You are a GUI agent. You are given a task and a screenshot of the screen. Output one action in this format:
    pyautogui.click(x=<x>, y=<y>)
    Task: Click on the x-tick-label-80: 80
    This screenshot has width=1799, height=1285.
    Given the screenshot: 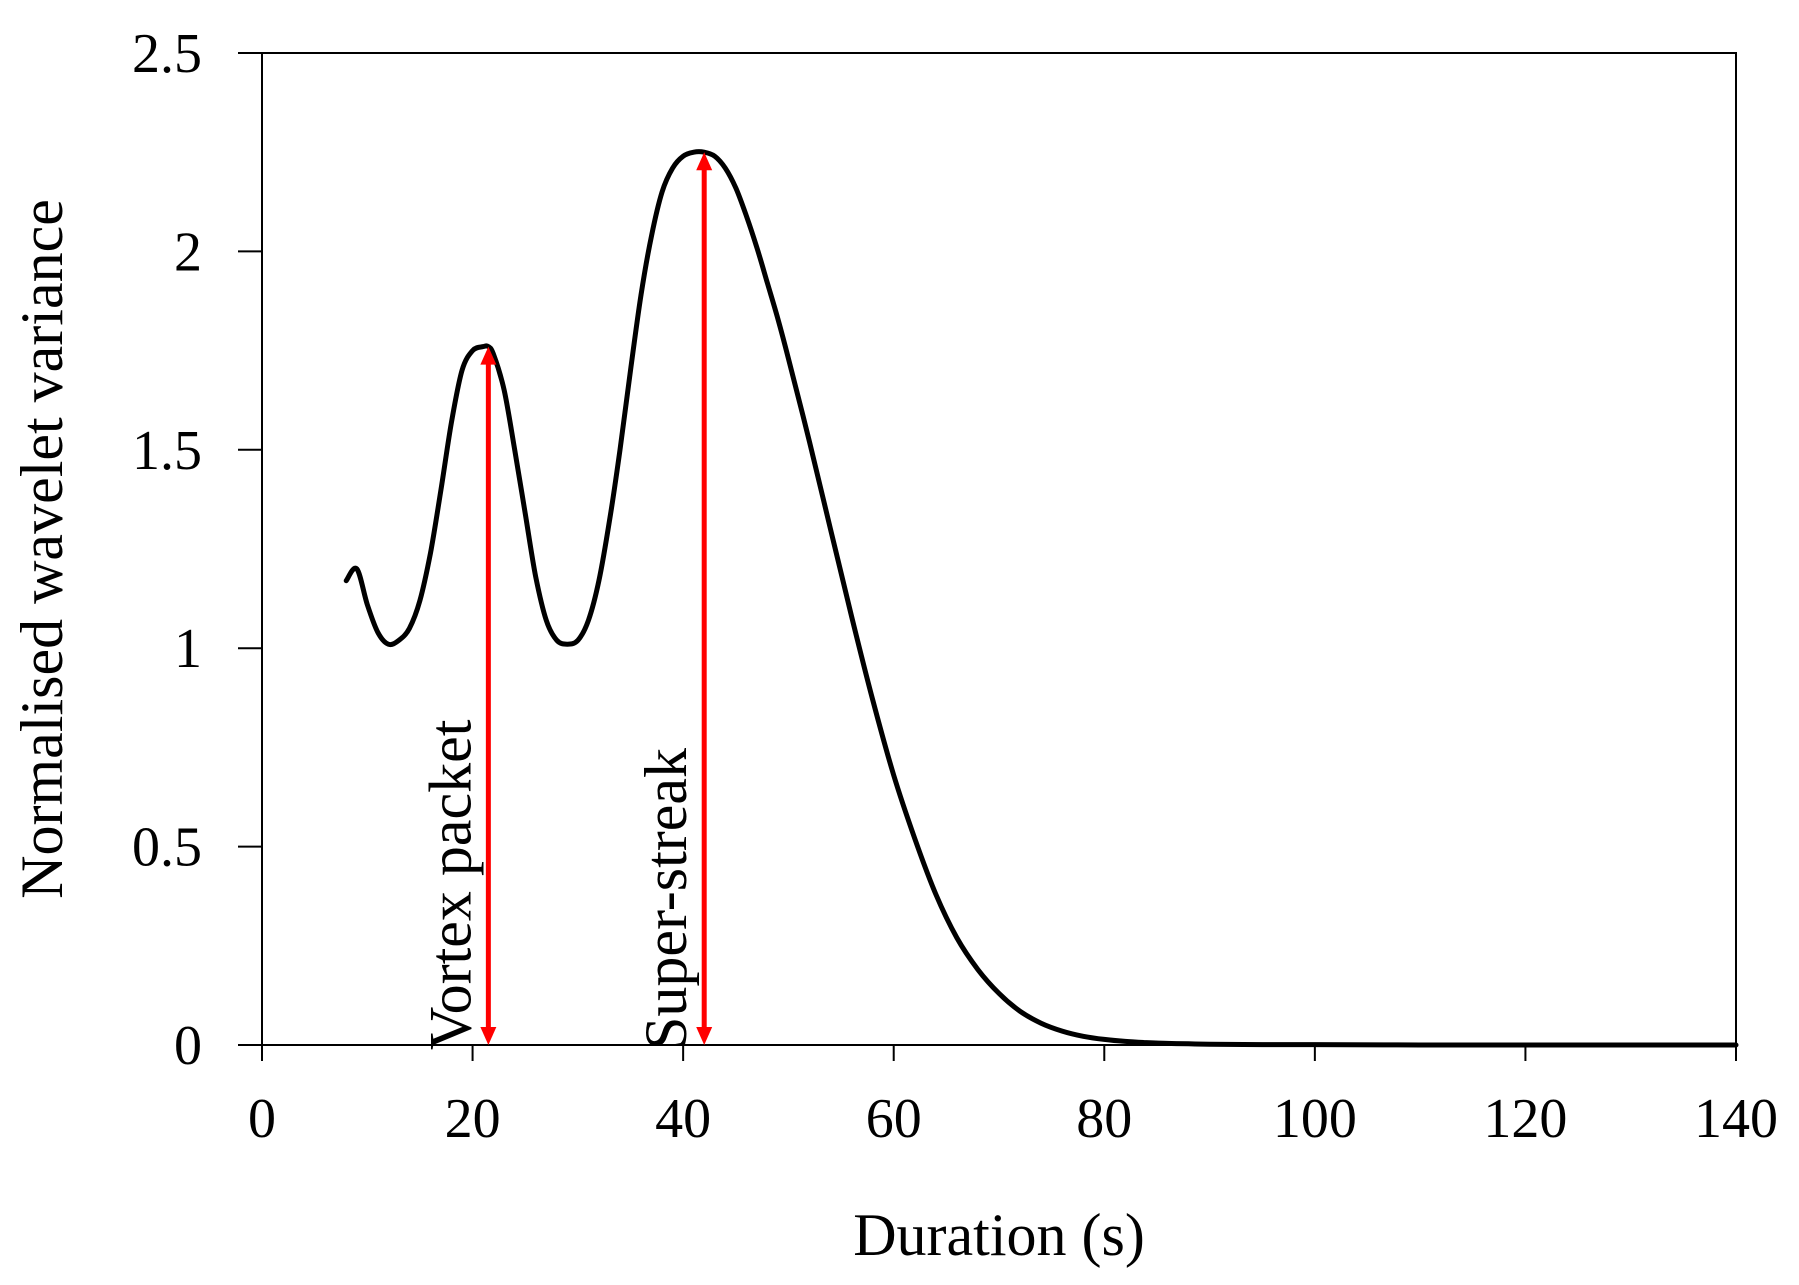 What is the action you would take?
    pyautogui.click(x=1104, y=1119)
    